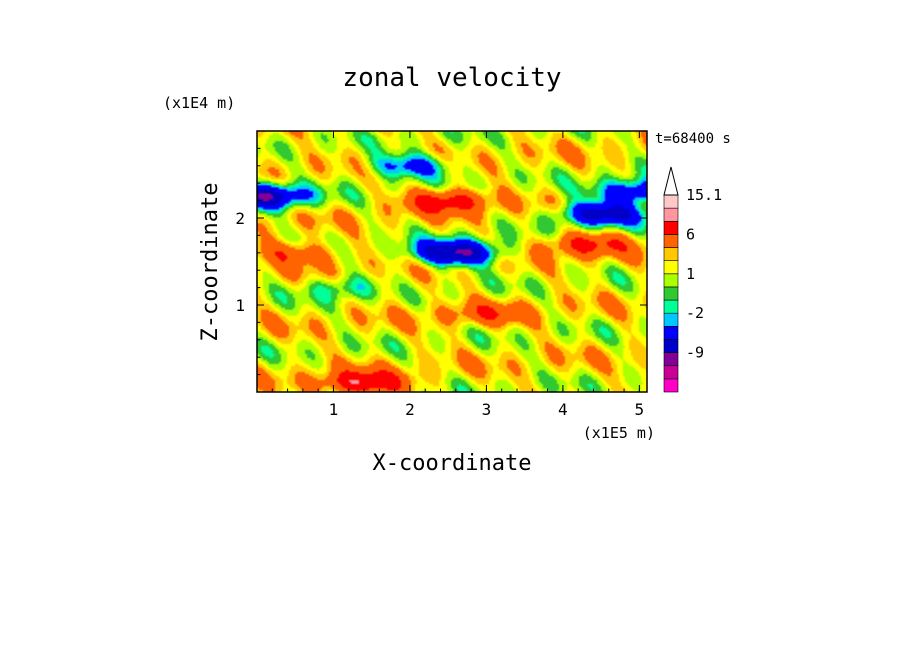  Describe the element at coordinates (199, 103) in the screenshot. I see `y-multiplier-label: (x1E4 m)` at that location.